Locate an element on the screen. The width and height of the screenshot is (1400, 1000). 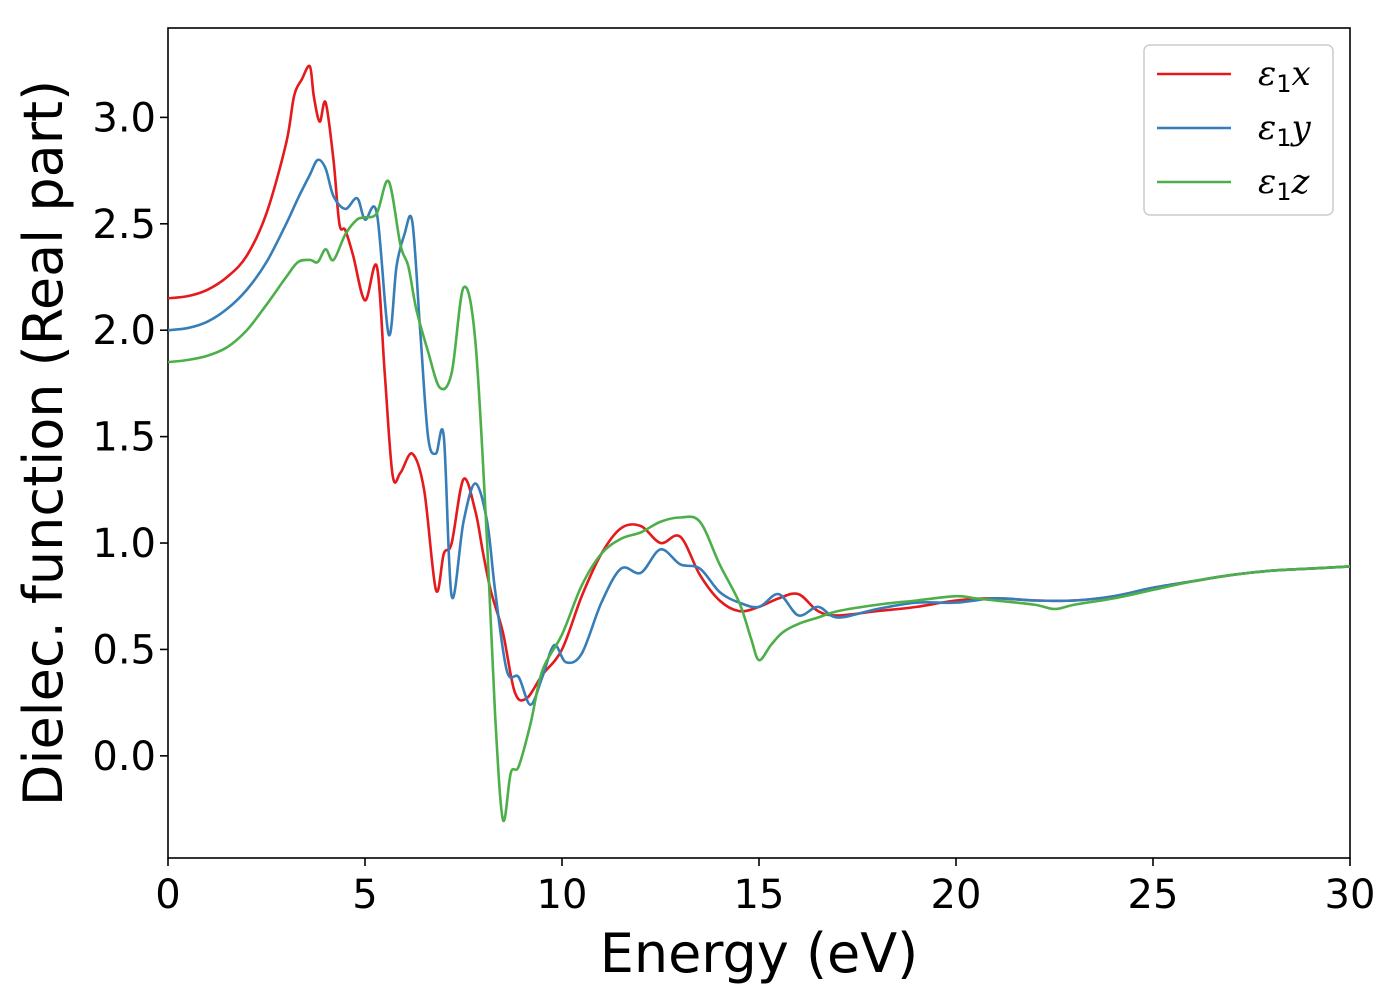
y-axis-ticks: 0.0 0.5 1.0 1.5 2.0 2.5 3.0 is located at coordinates (130, 437).